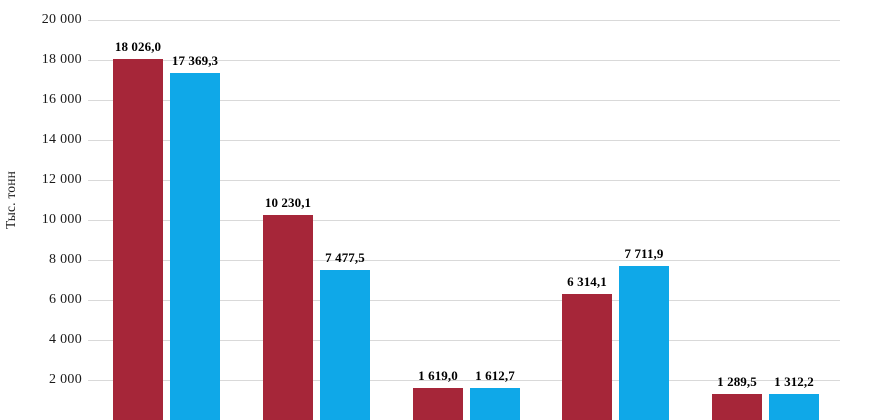 The width and height of the screenshot is (870, 420). I want to click on y-axis-tick-label: 4 000, so click(65, 339).